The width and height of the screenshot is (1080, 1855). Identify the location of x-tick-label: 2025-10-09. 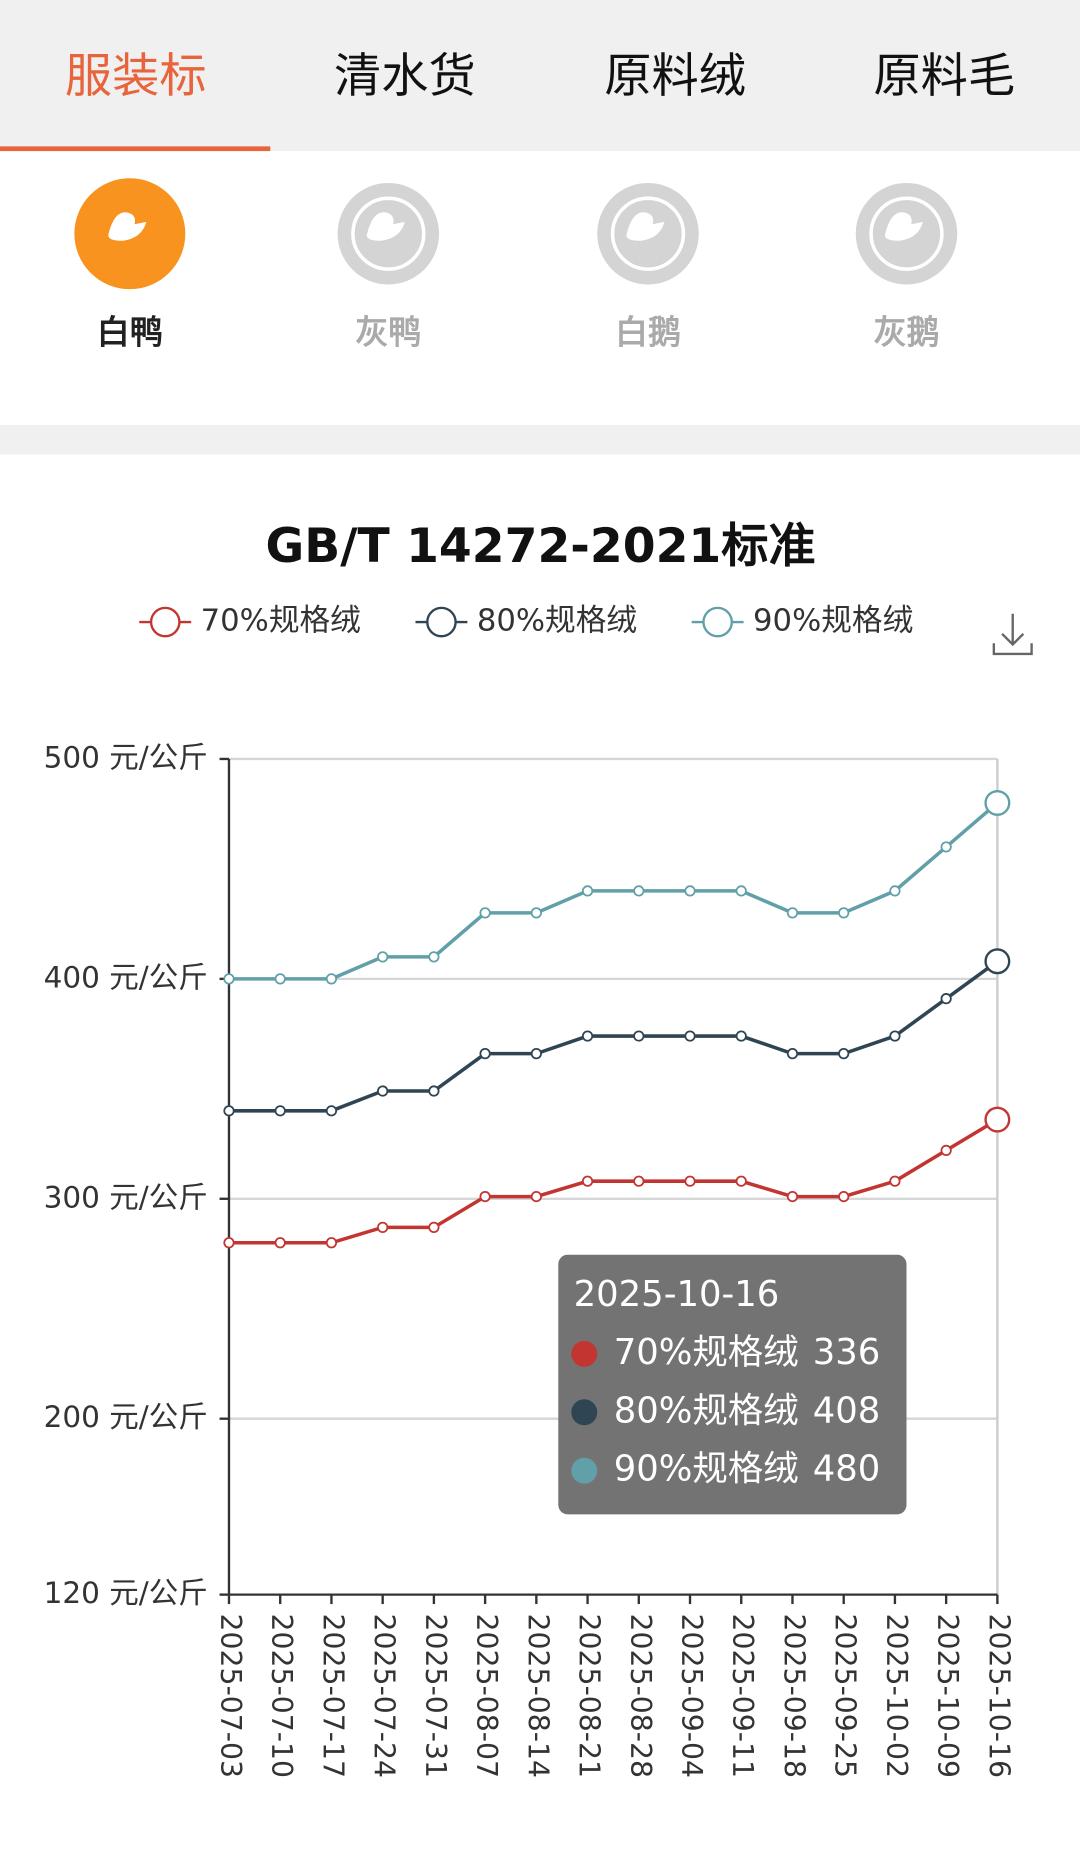
(947, 1696).